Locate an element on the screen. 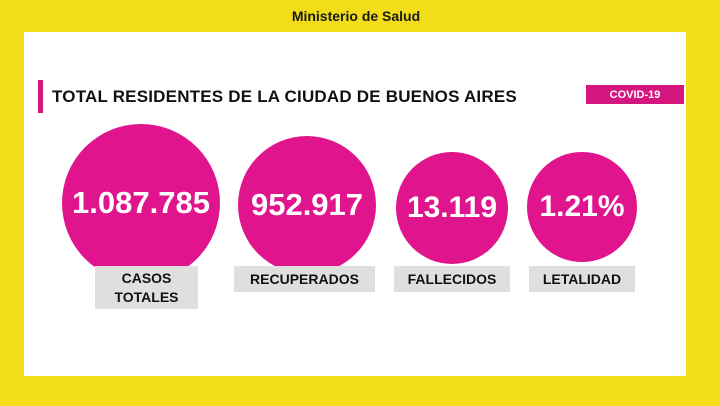 The height and width of the screenshot is (406, 720). stat-circle-total-cases: 1.087.785 is located at coordinates (141, 203).